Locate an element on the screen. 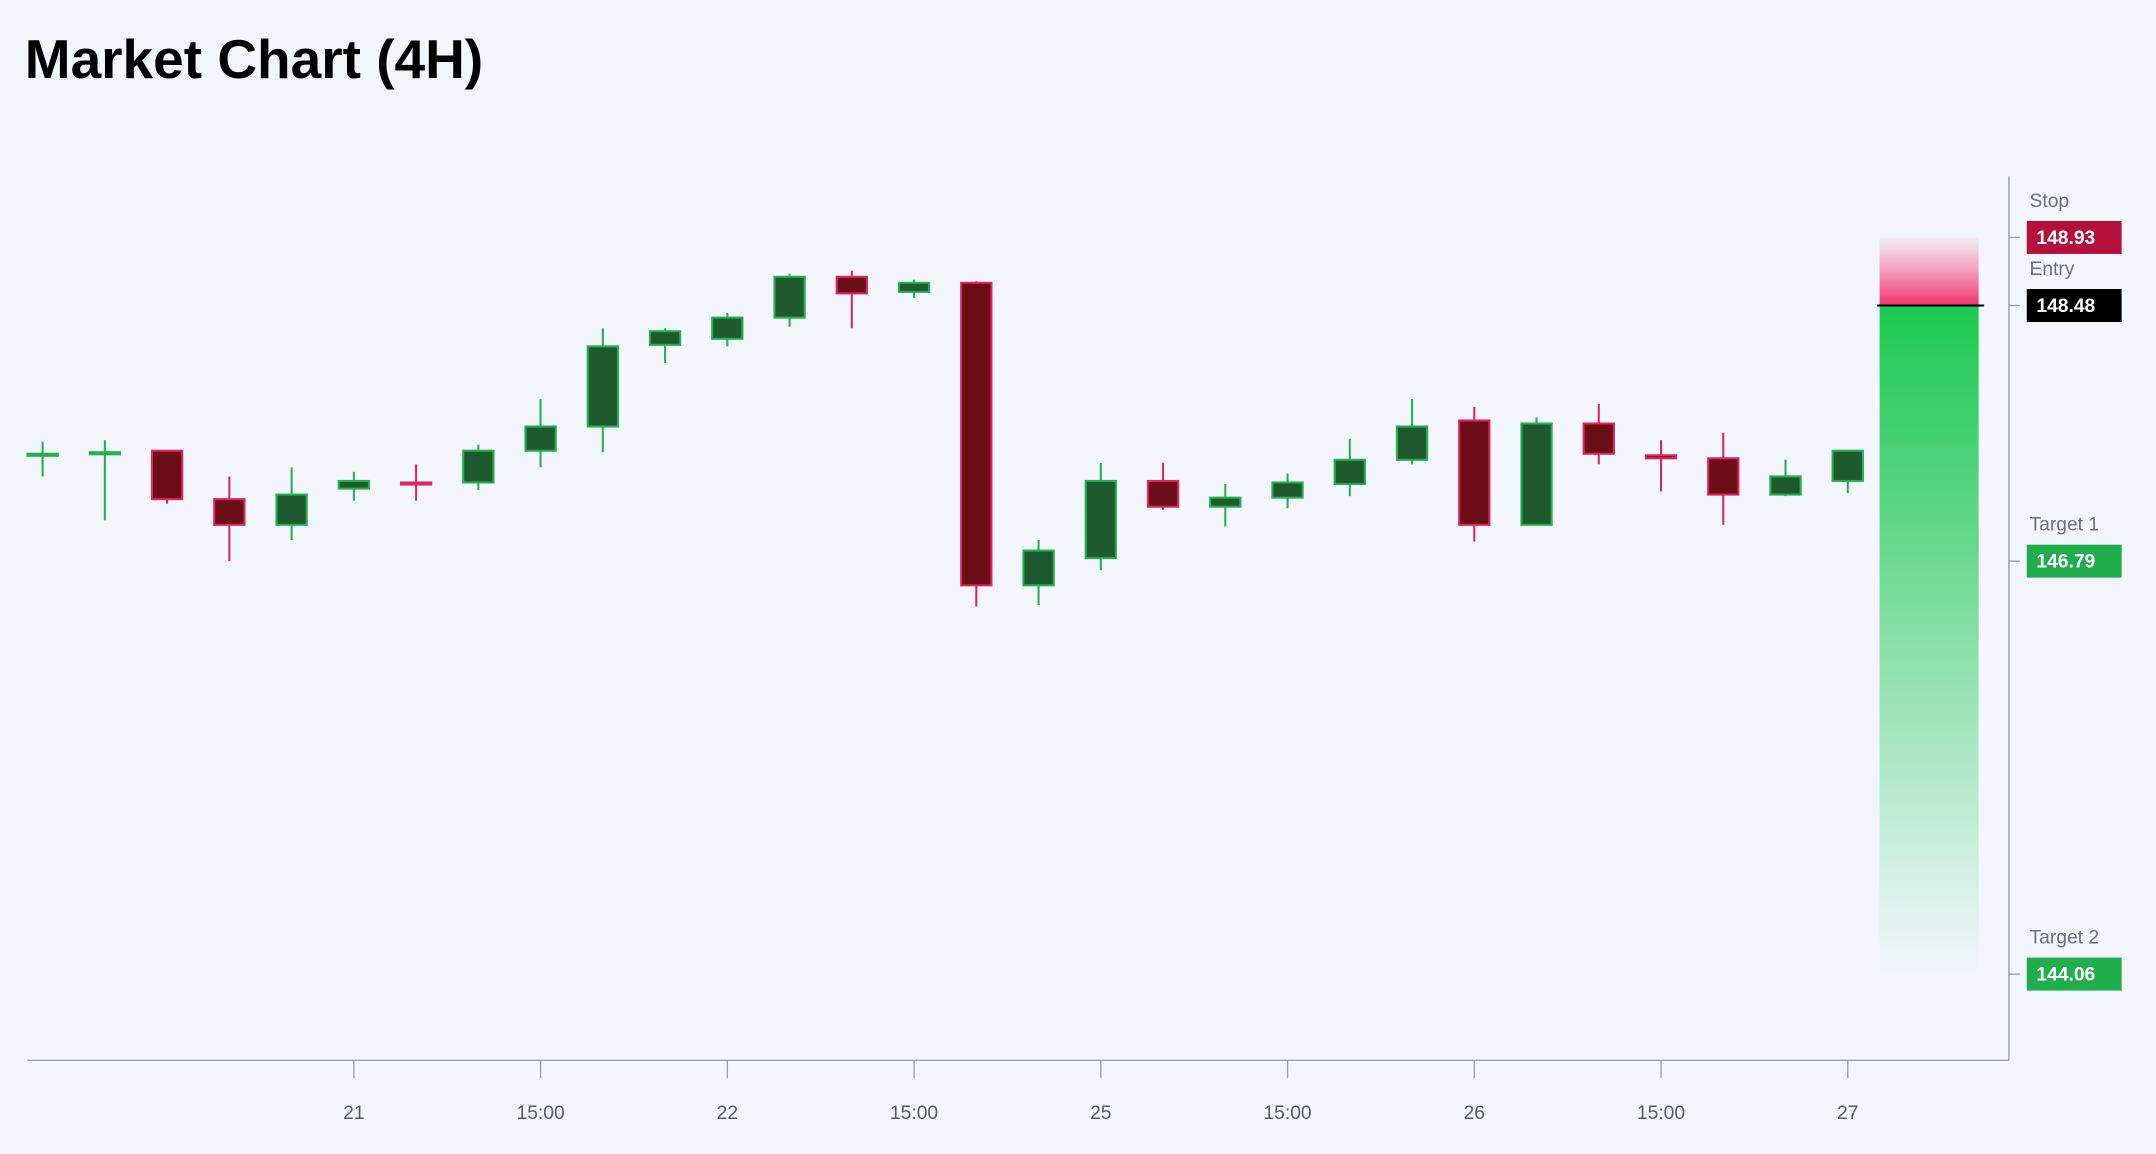  level-name: Target 1 is located at coordinates (2065, 524).